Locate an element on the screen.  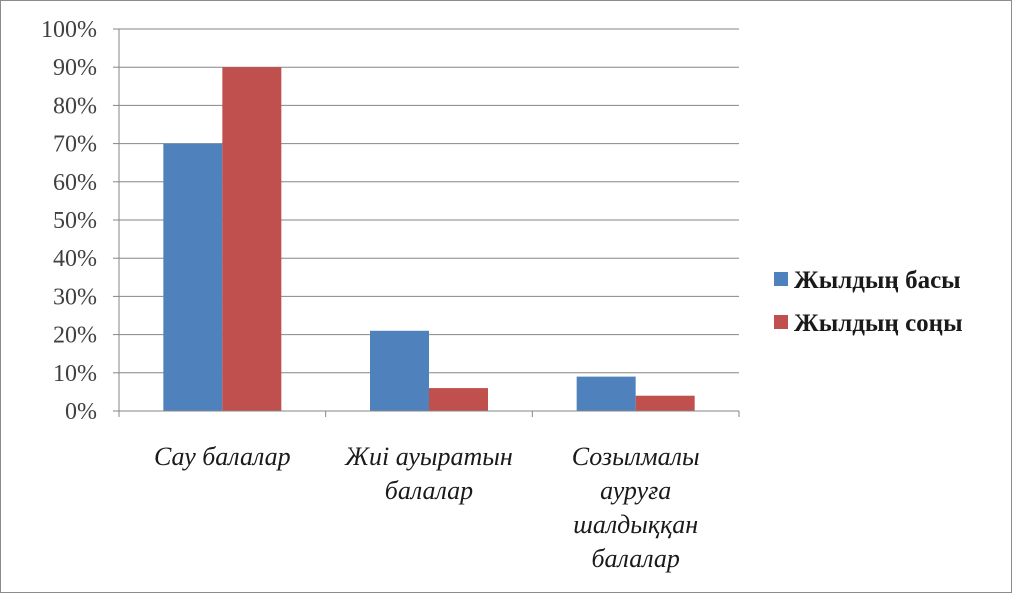
legend-label: Жылдың соңы is located at coordinates (878, 323).